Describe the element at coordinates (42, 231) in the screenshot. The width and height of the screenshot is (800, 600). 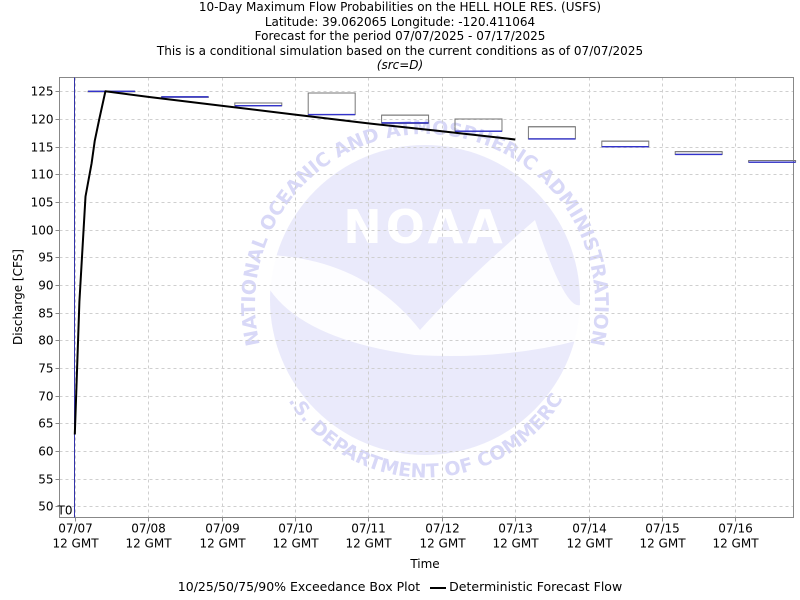
I see `y-tick-label: 100` at that location.